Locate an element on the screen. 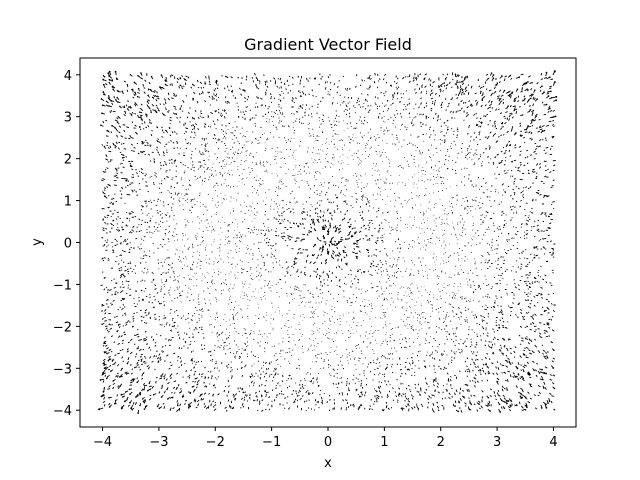  y-tick-label: −4 is located at coordinates (62, 411).